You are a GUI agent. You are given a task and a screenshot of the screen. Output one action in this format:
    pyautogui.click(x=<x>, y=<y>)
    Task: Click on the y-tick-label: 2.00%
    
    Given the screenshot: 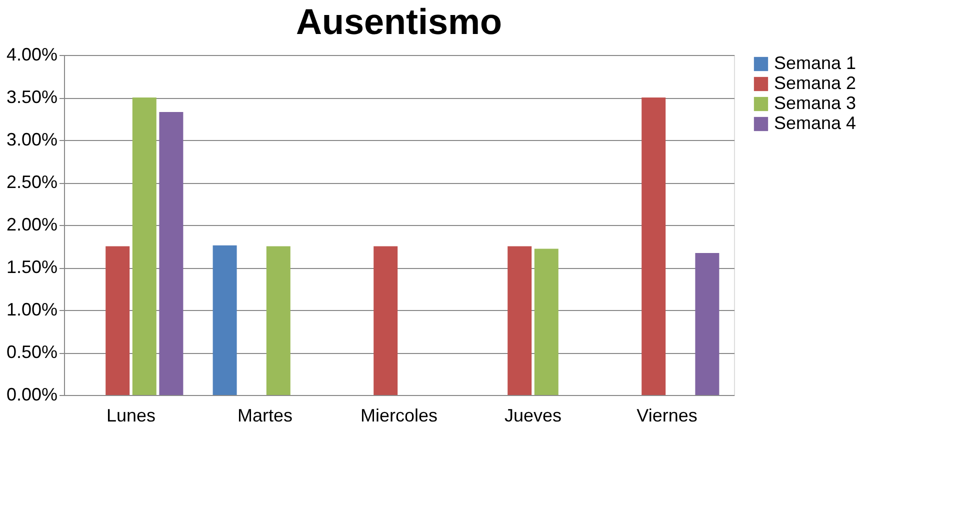 What is the action you would take?
    pyautogui.click(x=32, y=224)
    